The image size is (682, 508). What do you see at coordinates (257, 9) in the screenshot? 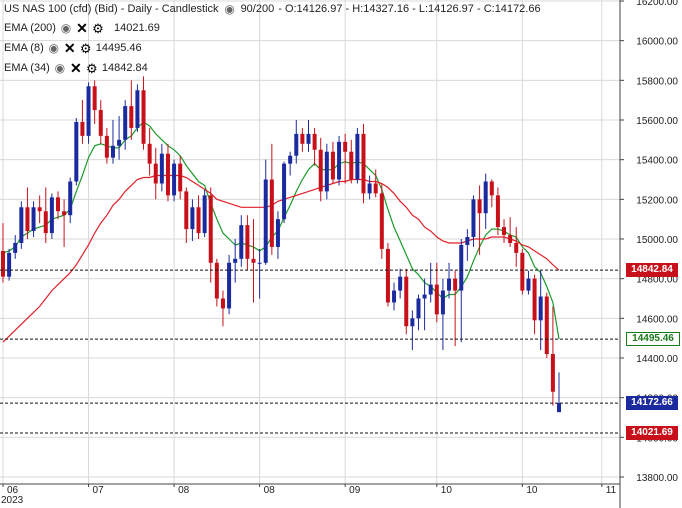
I see `bars-count: 90/200` at bounding box center [257, 9].